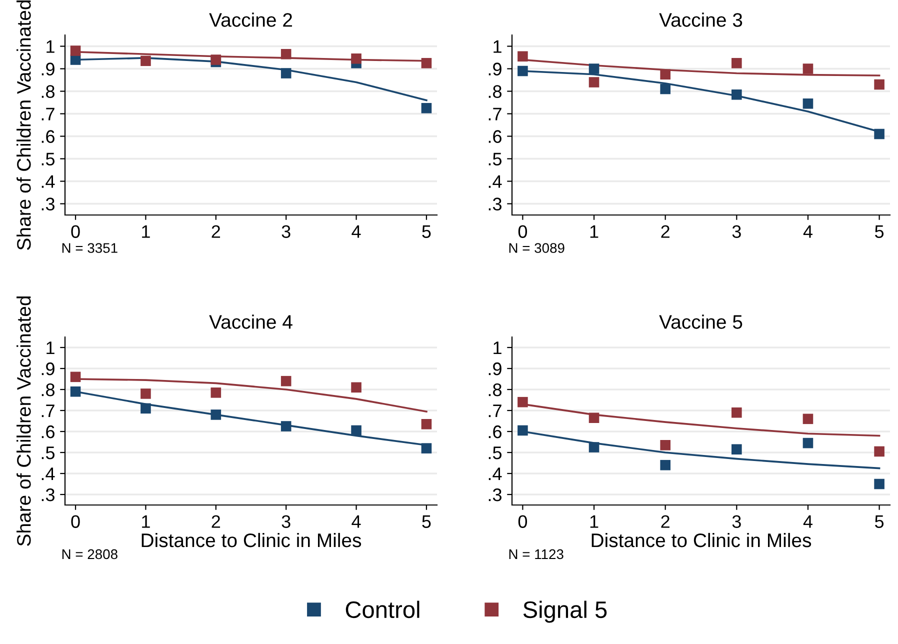  What do you see at coordinates (565, 611) in the screenshot?
I see `legend-label: Signal 5` at bounding box center [565, 611].